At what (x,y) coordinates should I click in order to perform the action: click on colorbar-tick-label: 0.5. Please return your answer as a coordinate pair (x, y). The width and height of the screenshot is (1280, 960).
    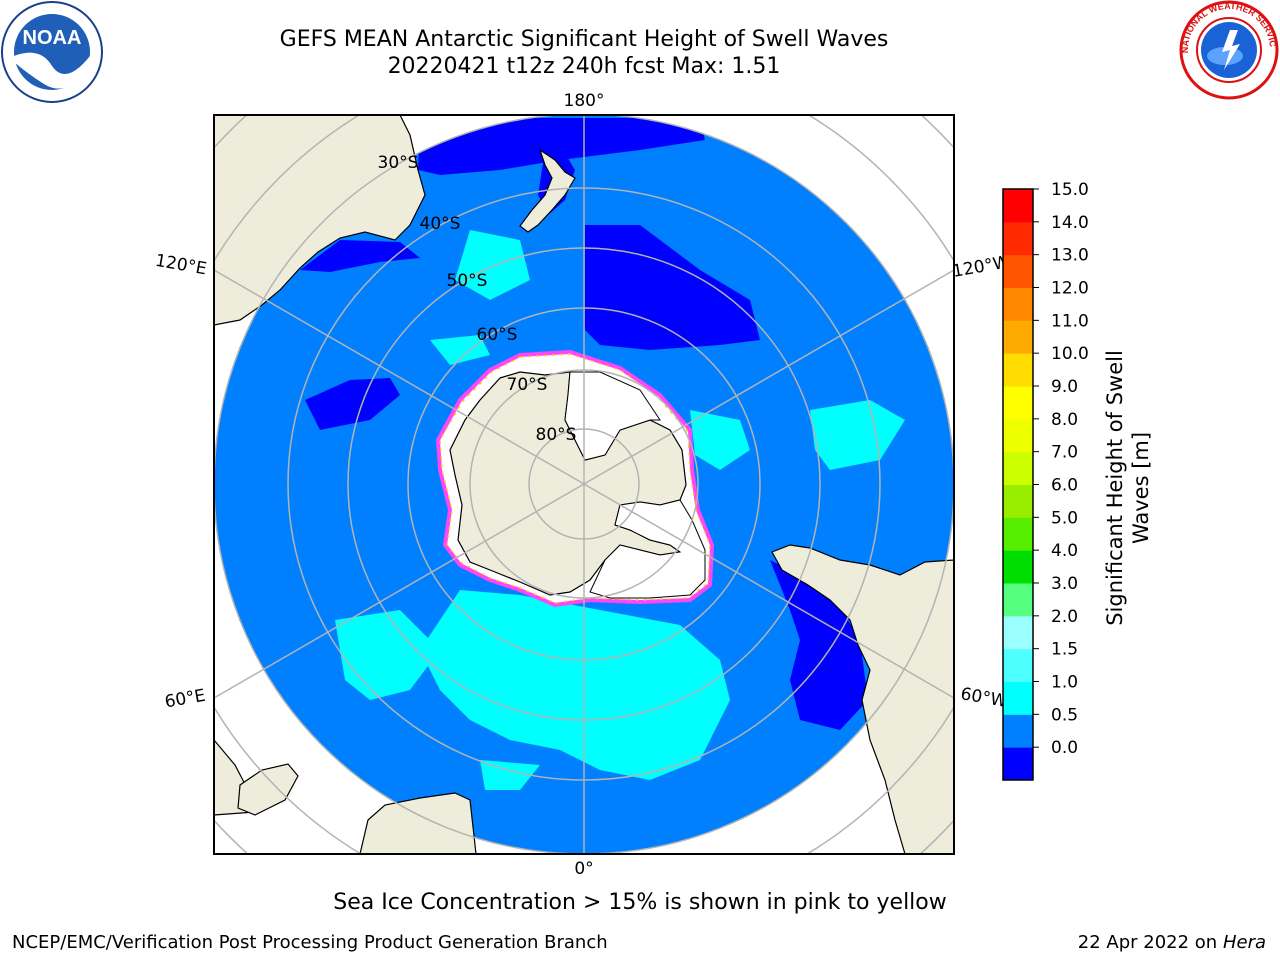
    Looking at the image, I should click on (1064, 715).